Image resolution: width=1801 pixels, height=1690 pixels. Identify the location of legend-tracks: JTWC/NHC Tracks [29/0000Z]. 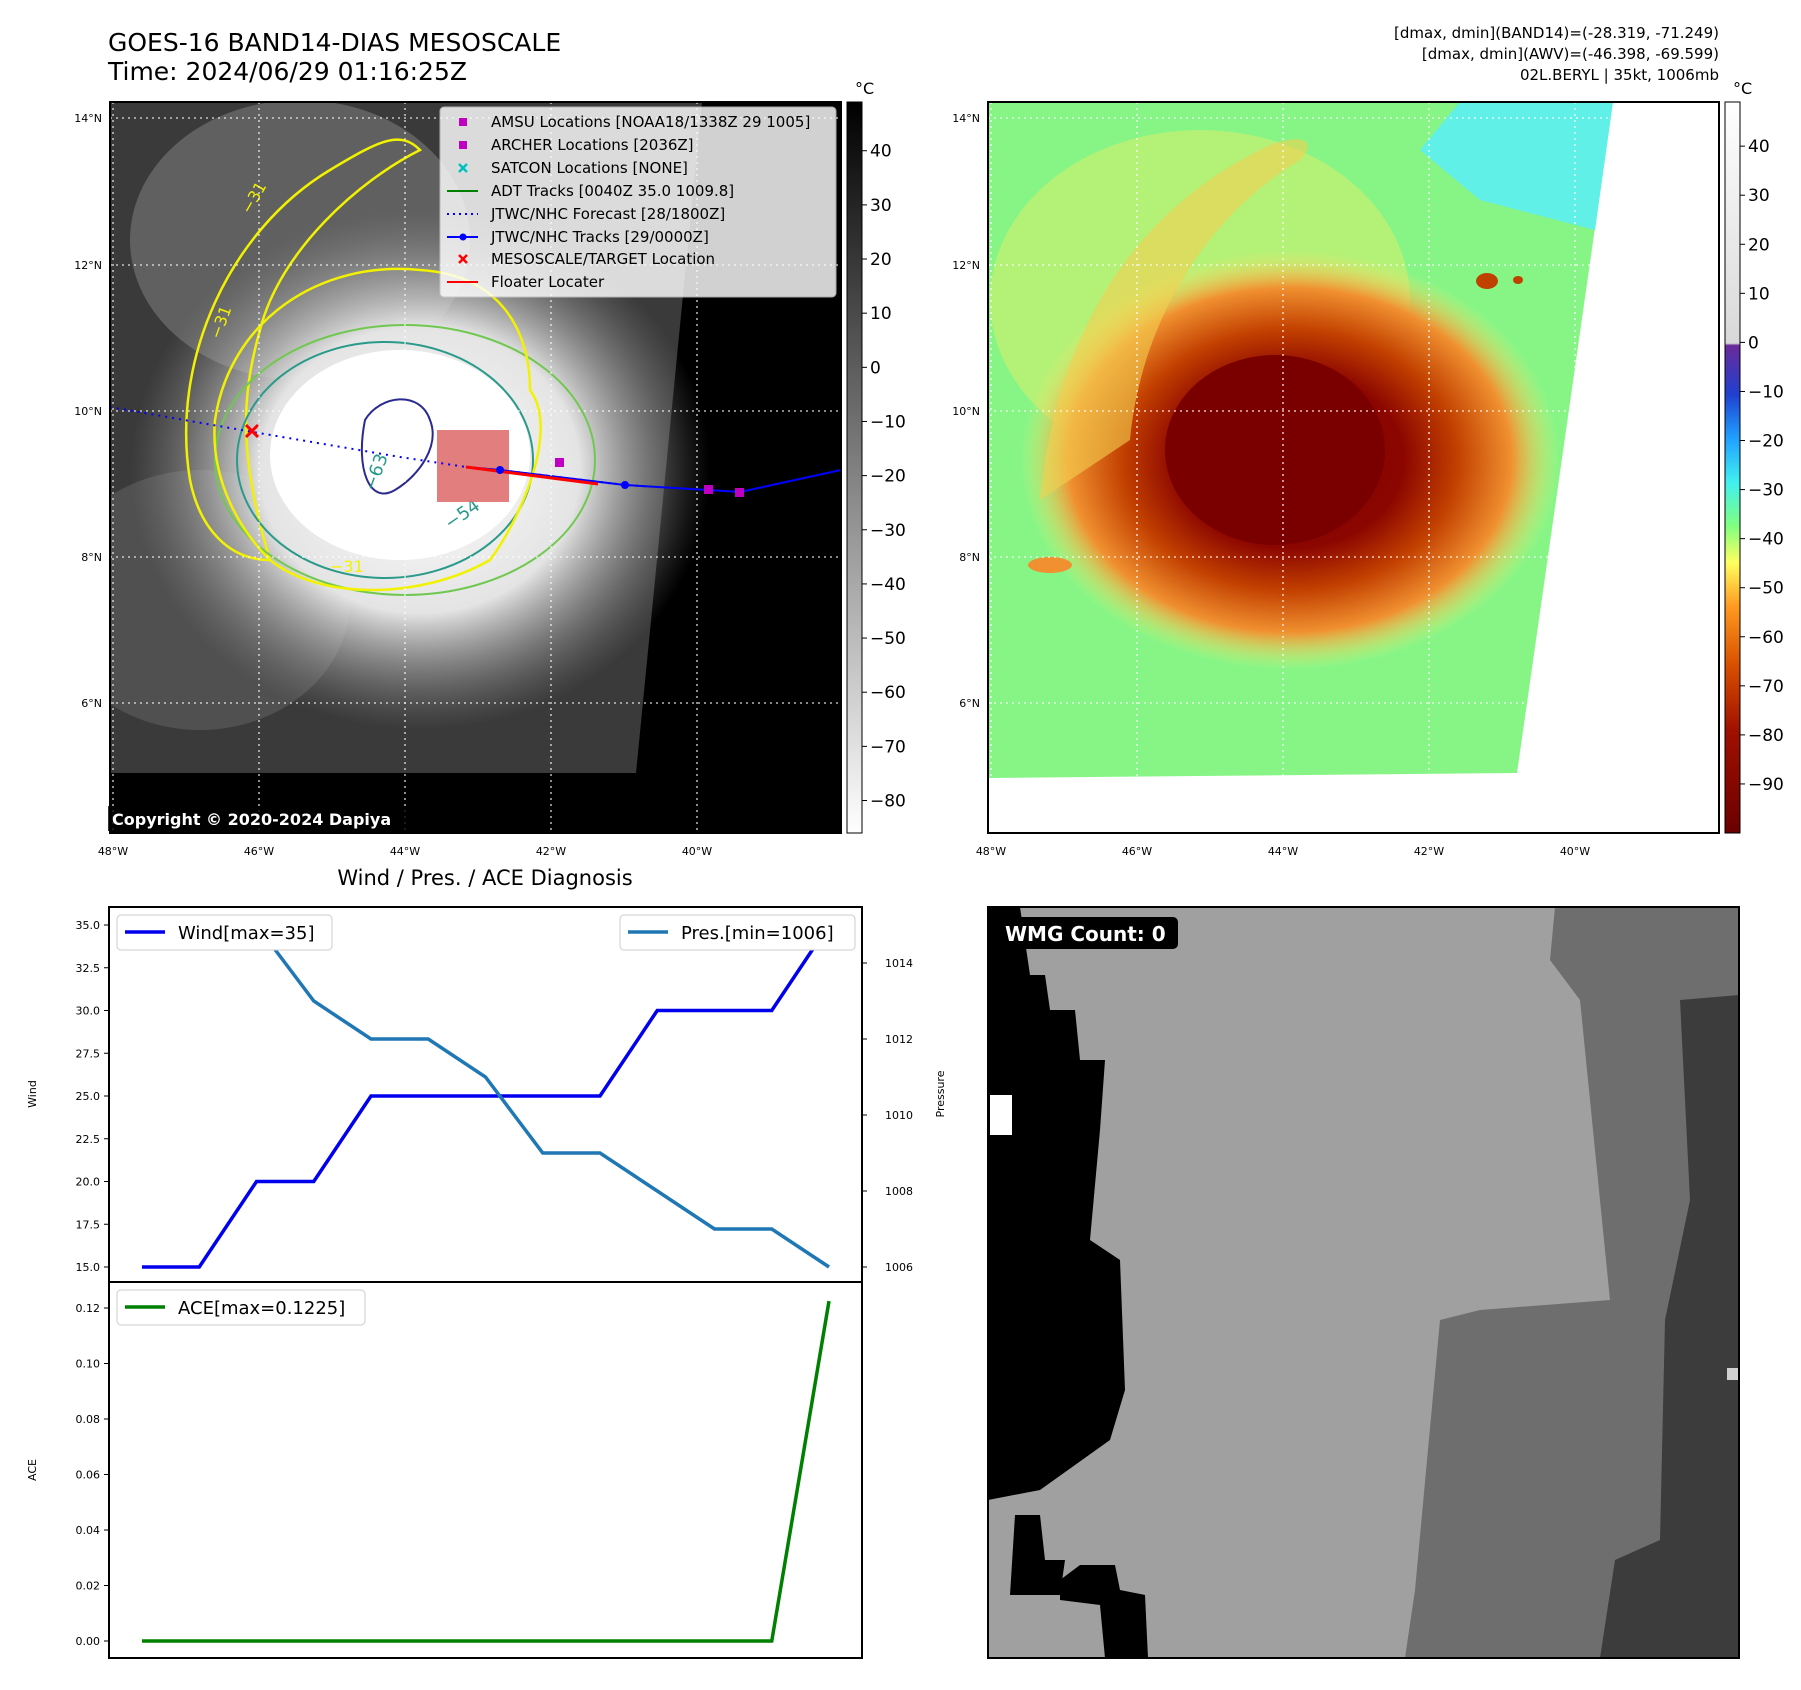
(599, 237).